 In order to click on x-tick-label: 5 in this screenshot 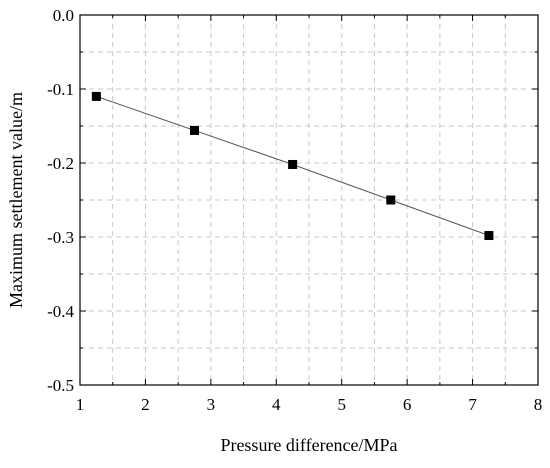, I will do `click(341, 404)`.